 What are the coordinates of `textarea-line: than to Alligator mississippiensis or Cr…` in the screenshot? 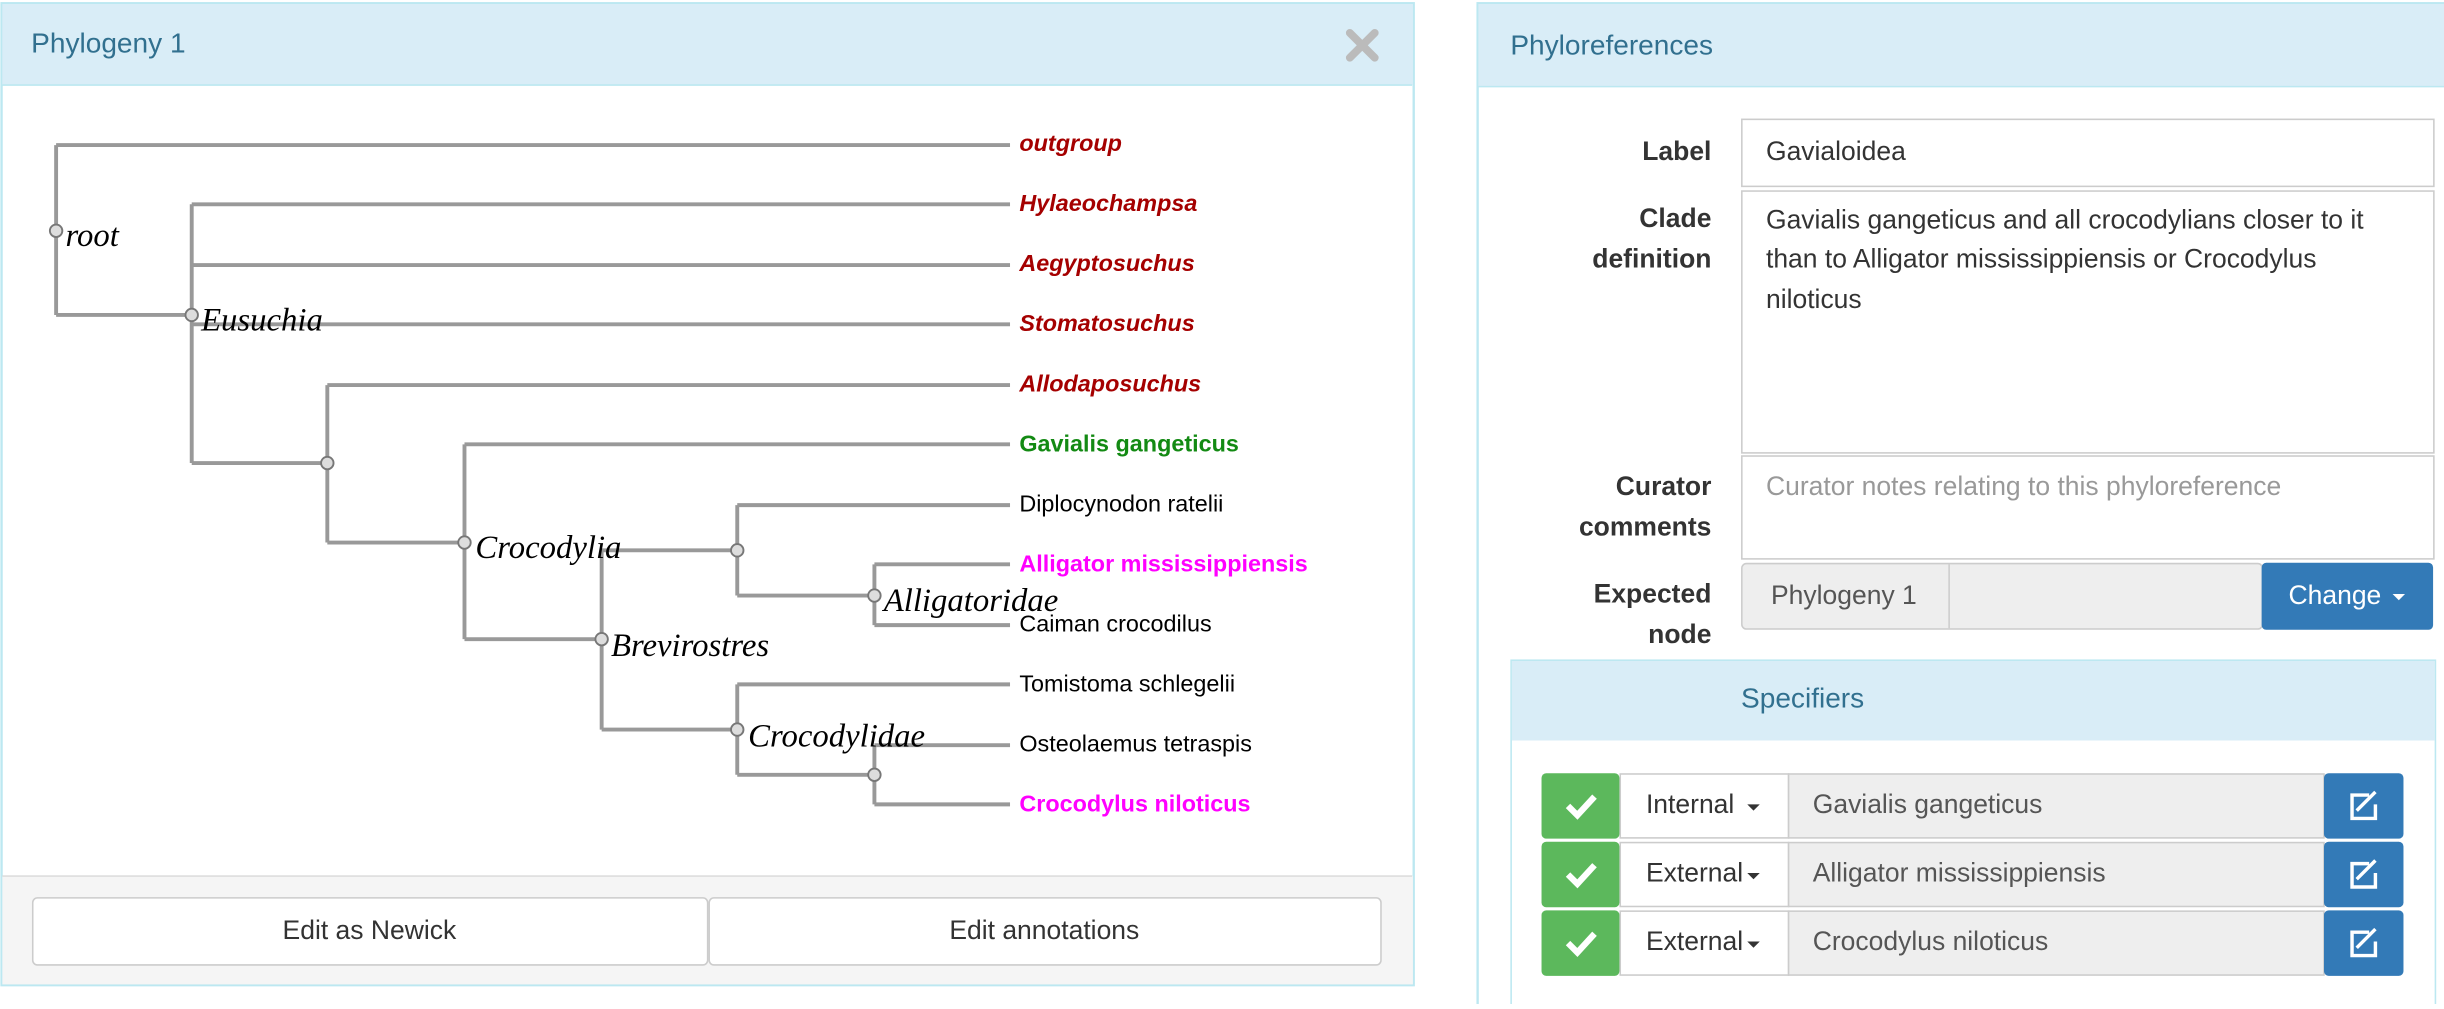 It's located at (2041, 258).